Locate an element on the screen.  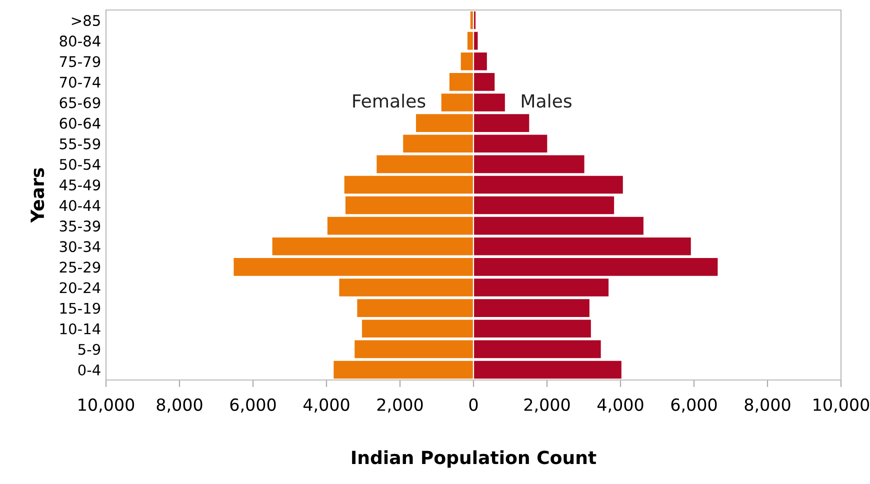
y-tick-label: 80-84 is located at coordinates (80, 41).